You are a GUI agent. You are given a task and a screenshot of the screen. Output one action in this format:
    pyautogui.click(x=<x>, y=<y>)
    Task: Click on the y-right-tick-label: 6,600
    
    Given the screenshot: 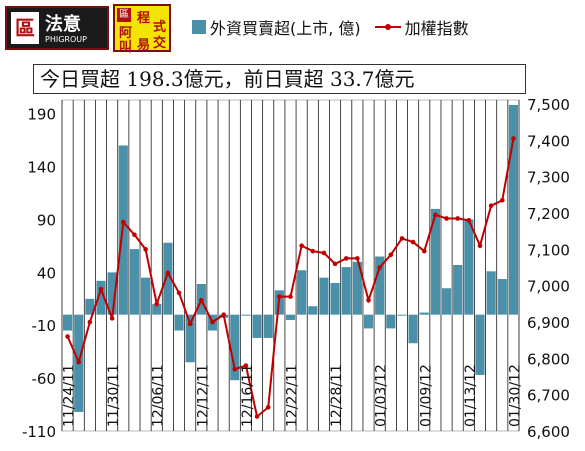 What is the action you would take?
    pyautogui.click(x=548, y=432)
    